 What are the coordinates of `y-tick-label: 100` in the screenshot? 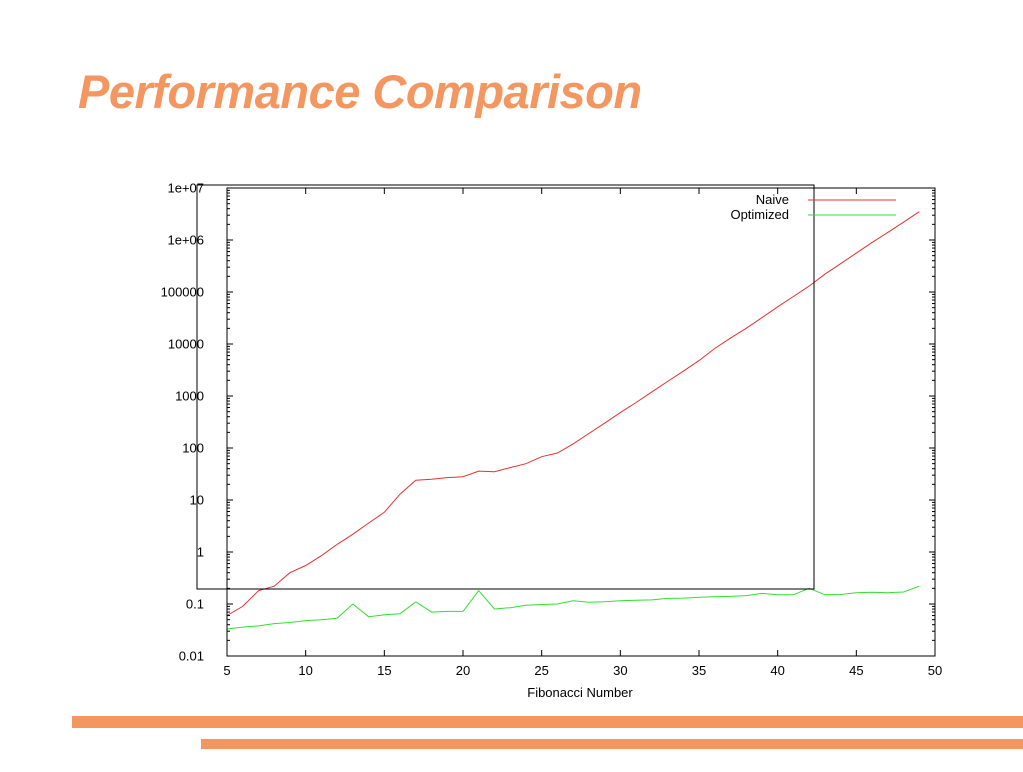 It's located at (193, 448).